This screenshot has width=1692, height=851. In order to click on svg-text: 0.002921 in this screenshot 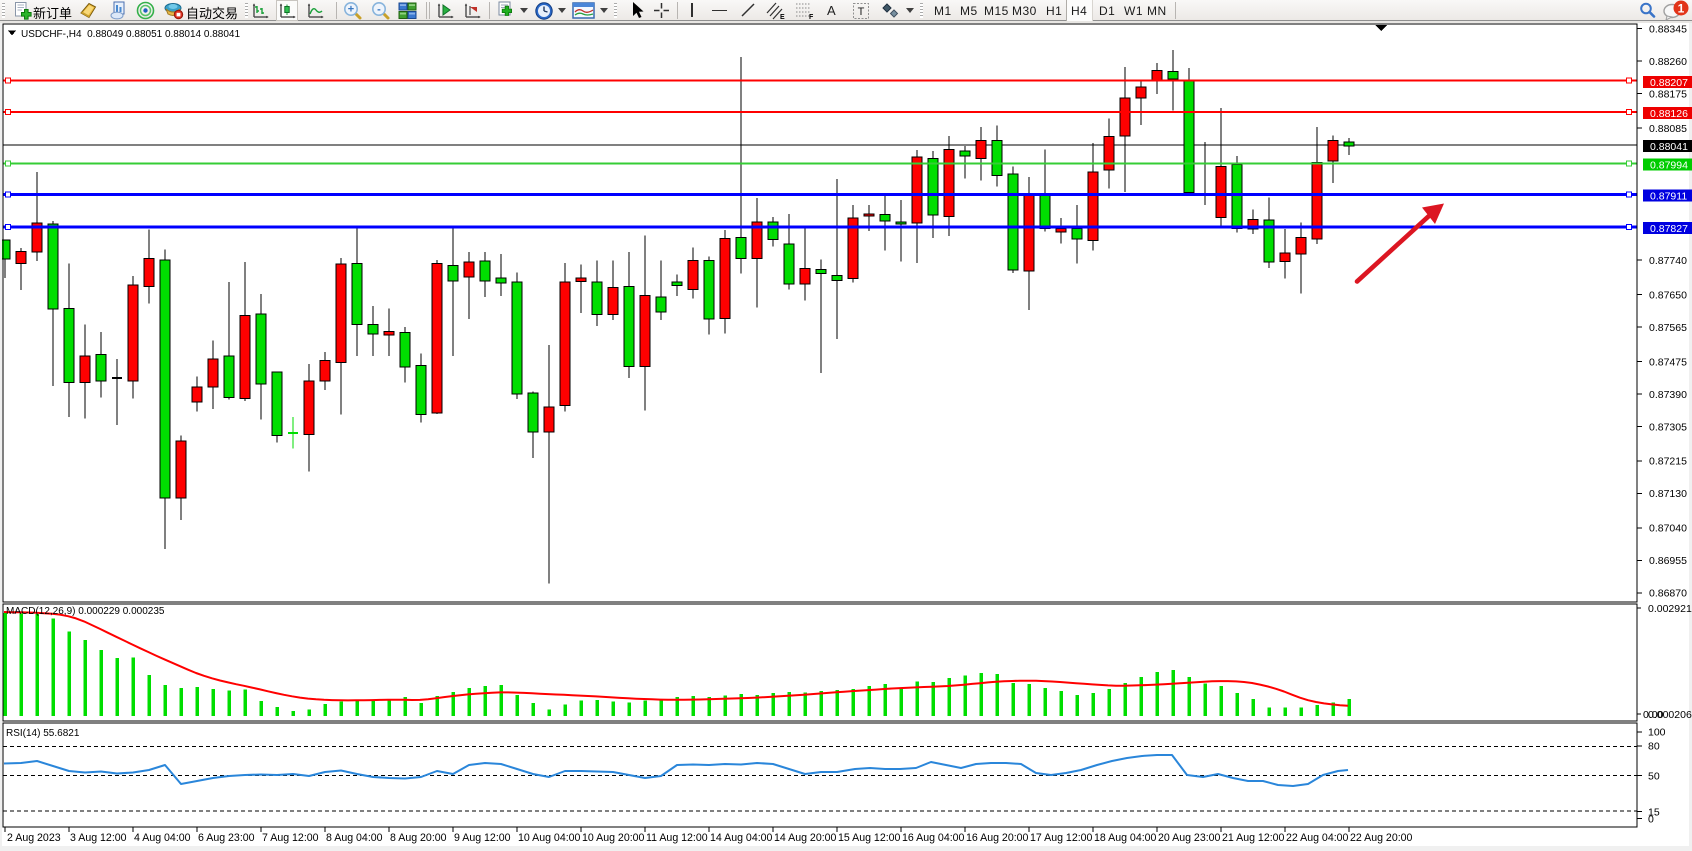, I will do `click(1670, 609)`.